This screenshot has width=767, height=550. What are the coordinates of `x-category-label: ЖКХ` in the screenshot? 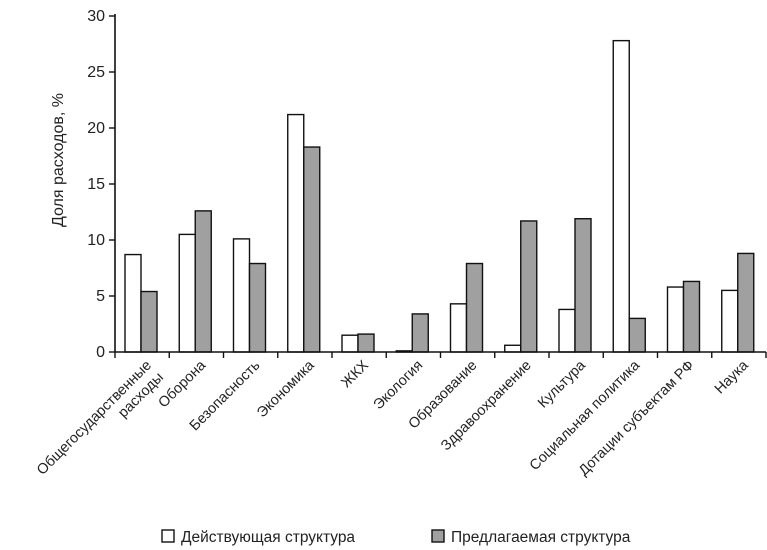 It's located at (355, 374).